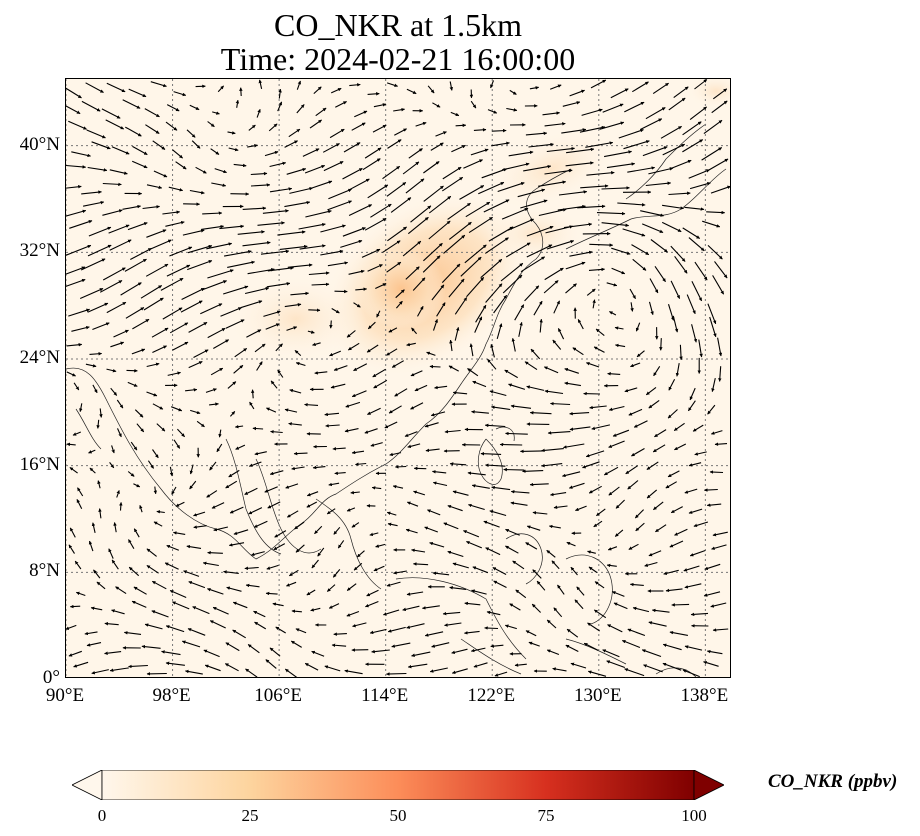 This screenshot has width=920, height=836. I want to click on colorbar-min-extend, so click(87, 785).